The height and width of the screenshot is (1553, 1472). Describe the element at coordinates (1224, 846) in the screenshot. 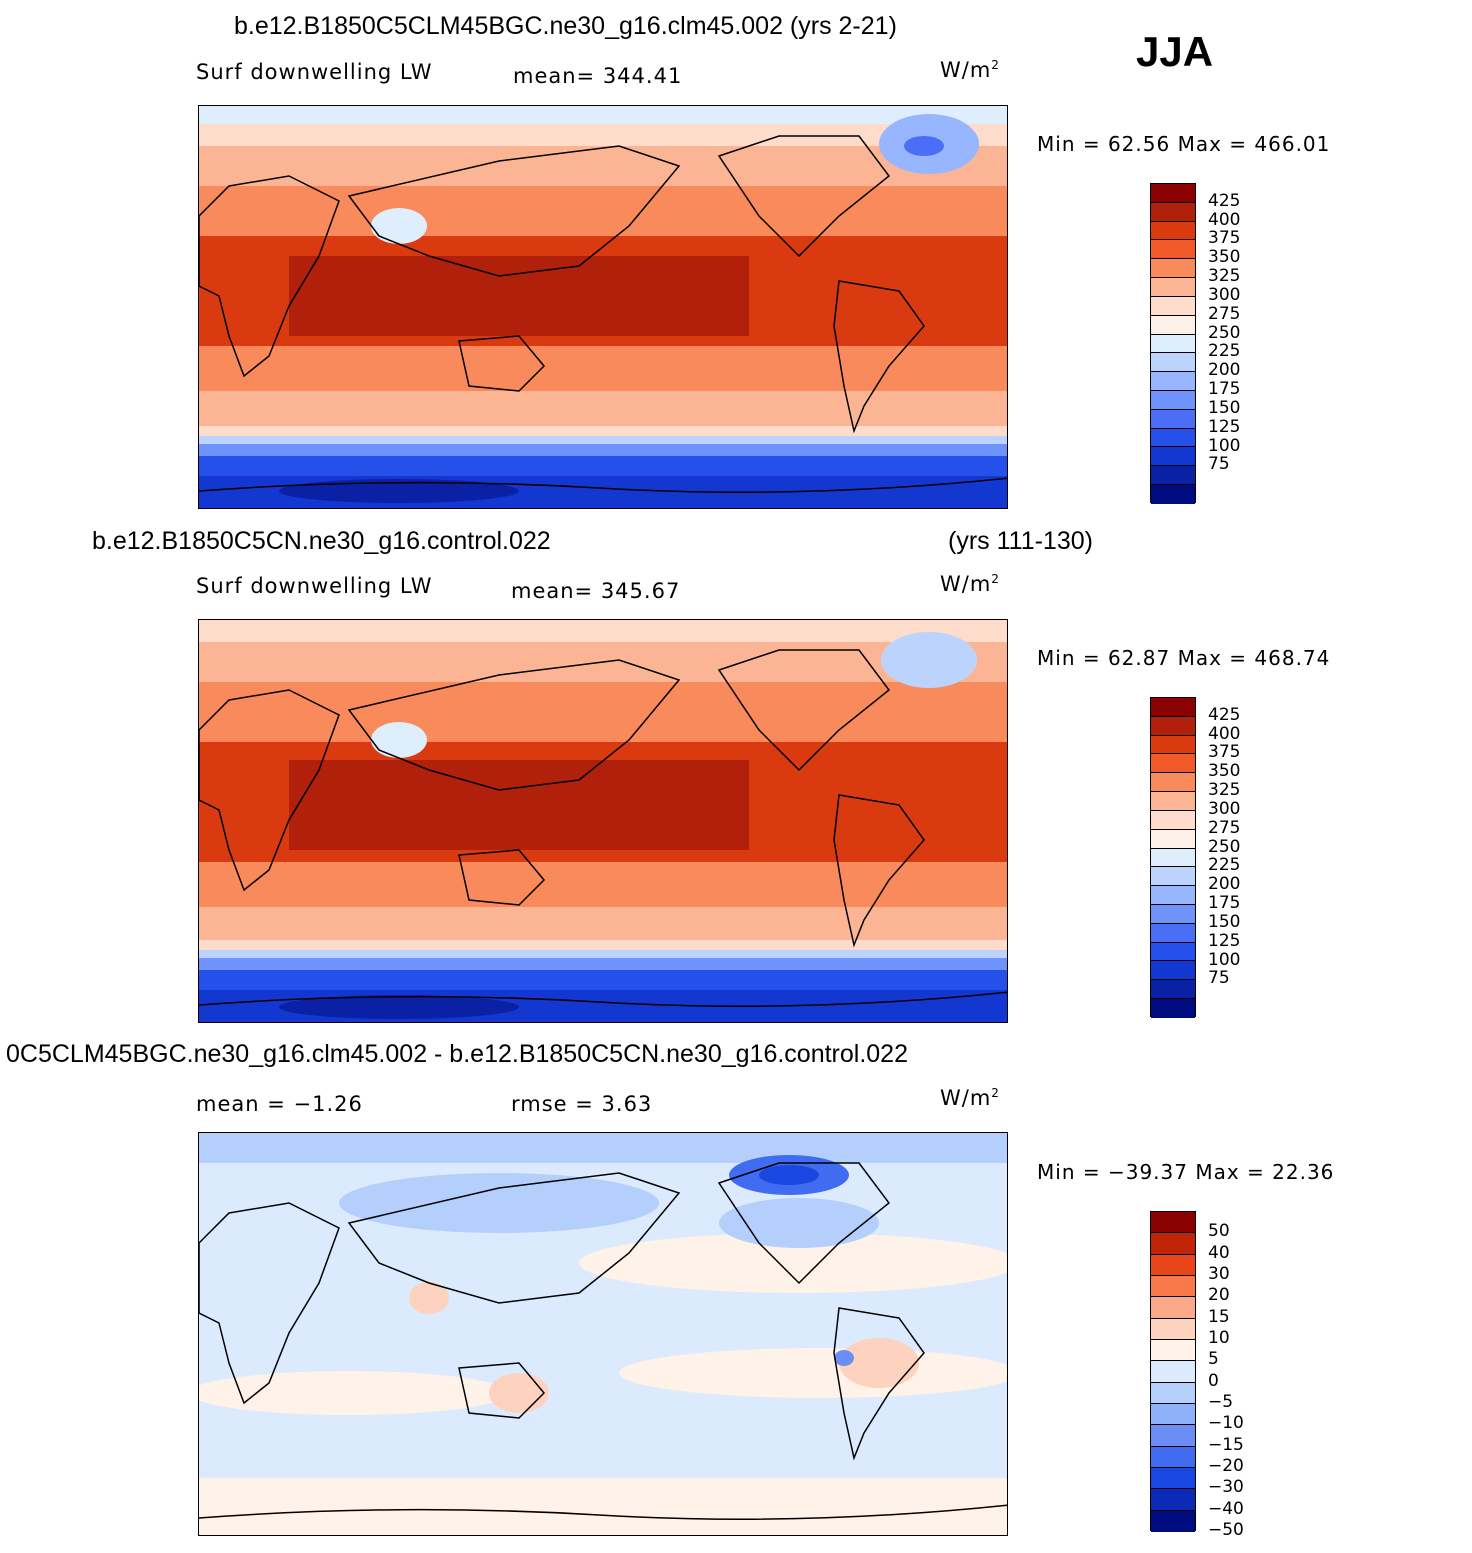

I see `colorbar-tick-label: 250` at that location.